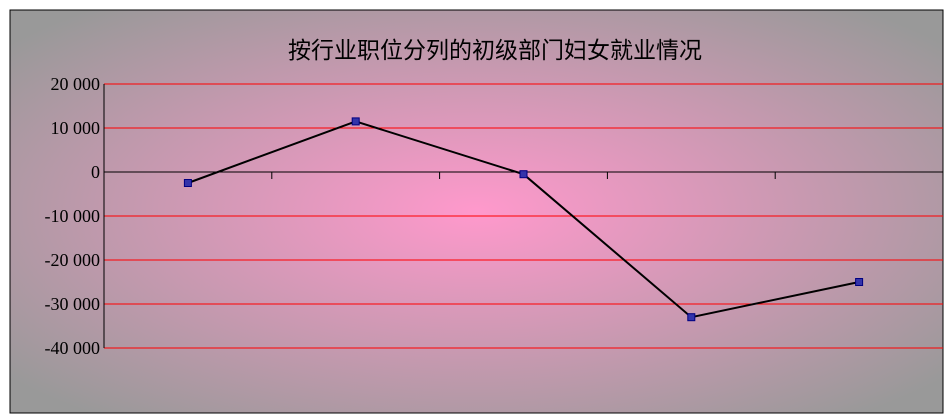 This screenshot has height=414, width=944. I want to click on y-tick-label: -10 000, so click(73, 216).